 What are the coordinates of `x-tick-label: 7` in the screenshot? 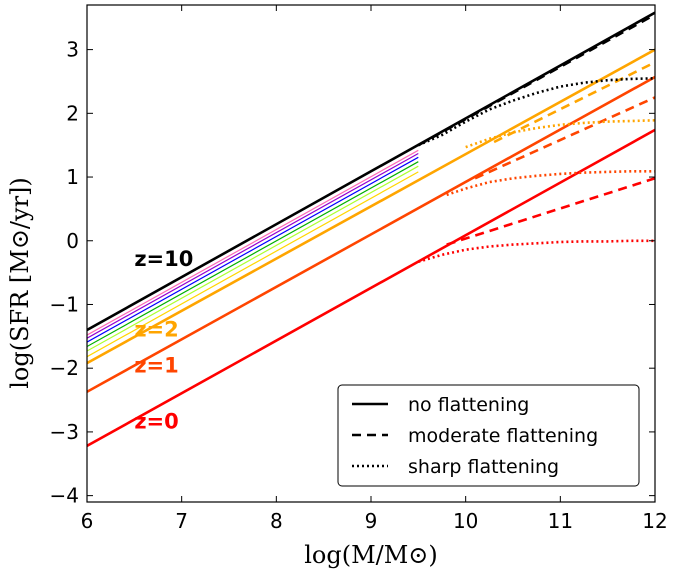 It's located at (181, 521).